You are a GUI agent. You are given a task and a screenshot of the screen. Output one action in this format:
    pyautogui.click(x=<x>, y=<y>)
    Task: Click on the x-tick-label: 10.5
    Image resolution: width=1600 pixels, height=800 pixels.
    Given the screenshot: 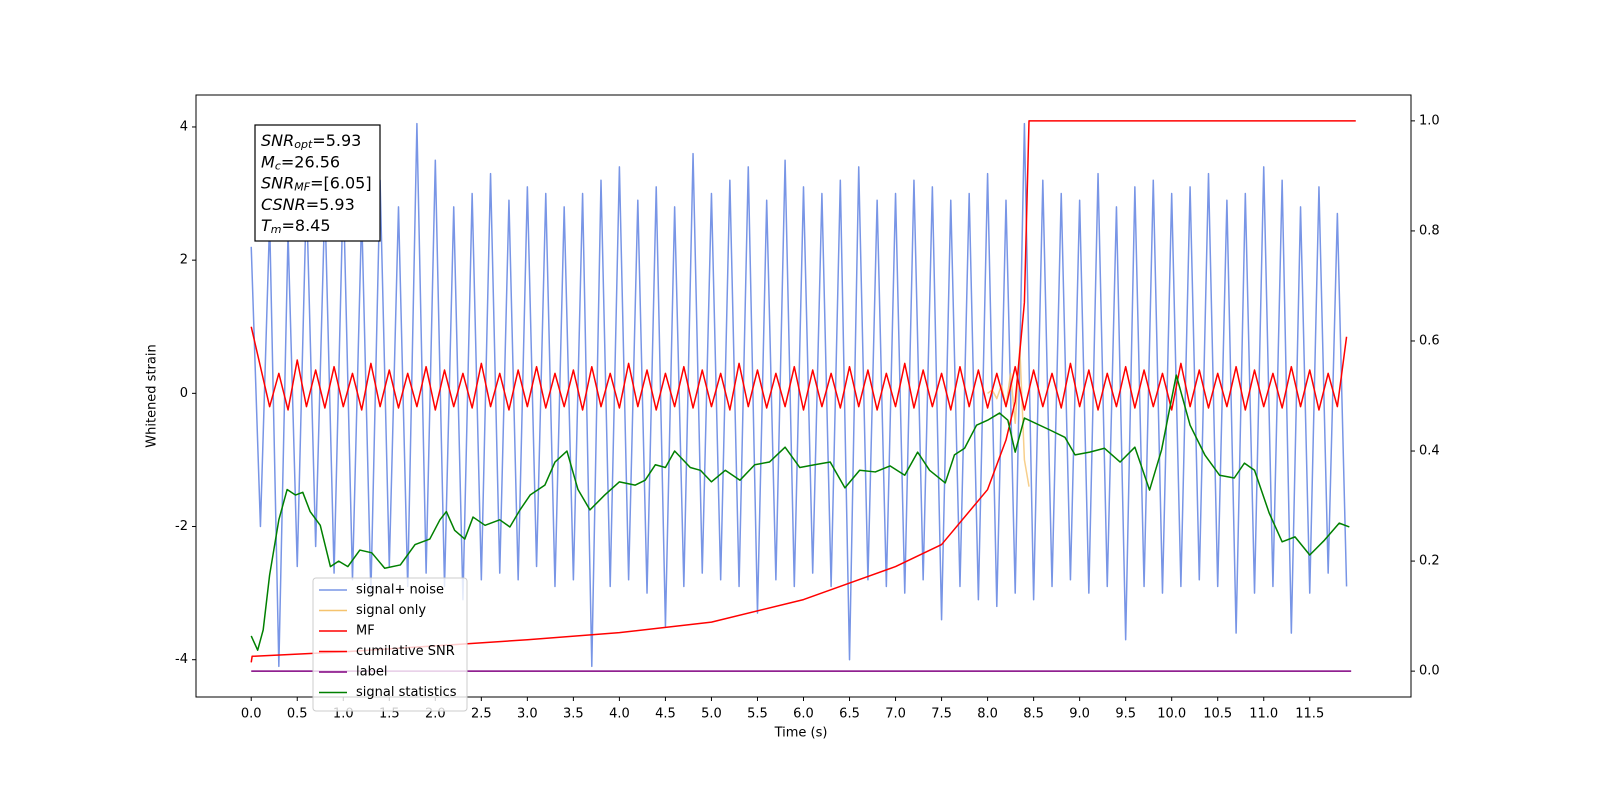 What is the action you would take?
    pyautogui.click(x=1217, y=714)
    